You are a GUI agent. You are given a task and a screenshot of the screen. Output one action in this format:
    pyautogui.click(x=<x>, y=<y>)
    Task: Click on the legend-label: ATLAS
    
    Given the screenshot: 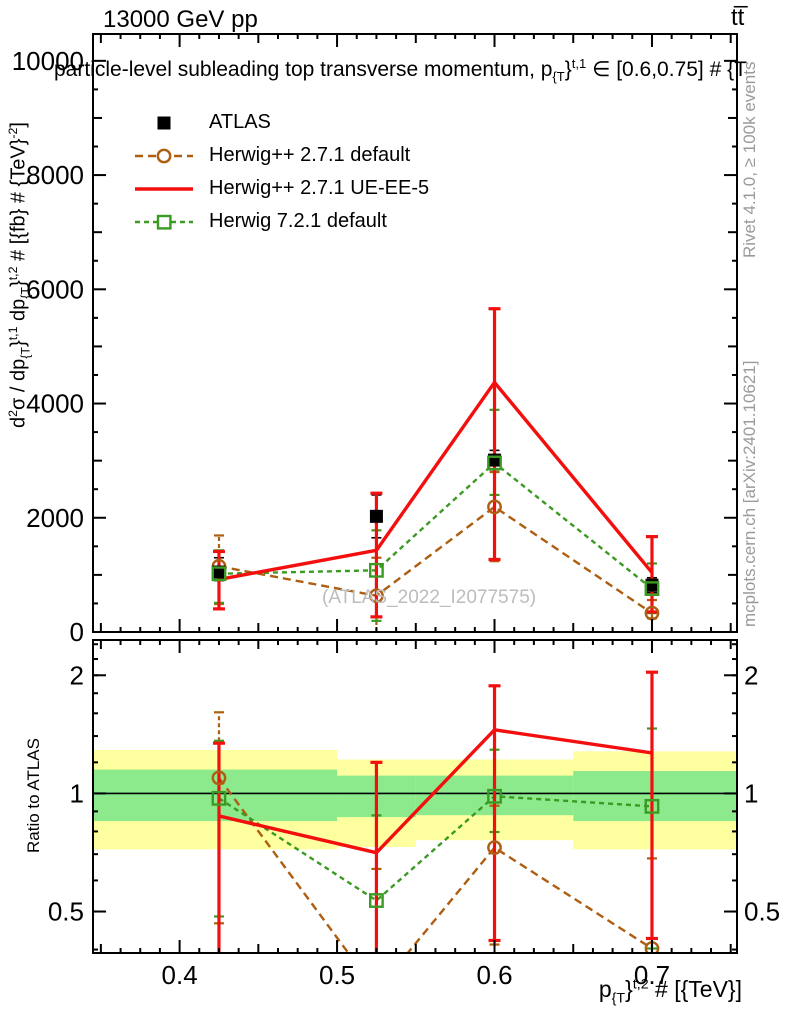 What is the action you would take?
    pyautogui.click(x=240, y=122)
    